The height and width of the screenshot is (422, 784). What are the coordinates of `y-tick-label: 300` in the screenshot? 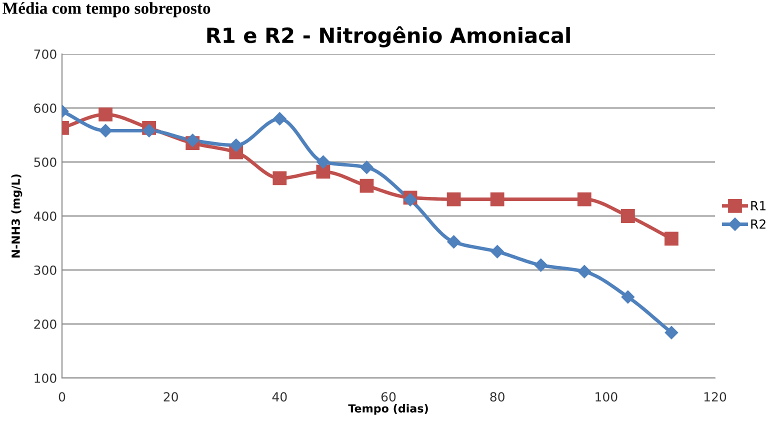 It's located at (45, 270).